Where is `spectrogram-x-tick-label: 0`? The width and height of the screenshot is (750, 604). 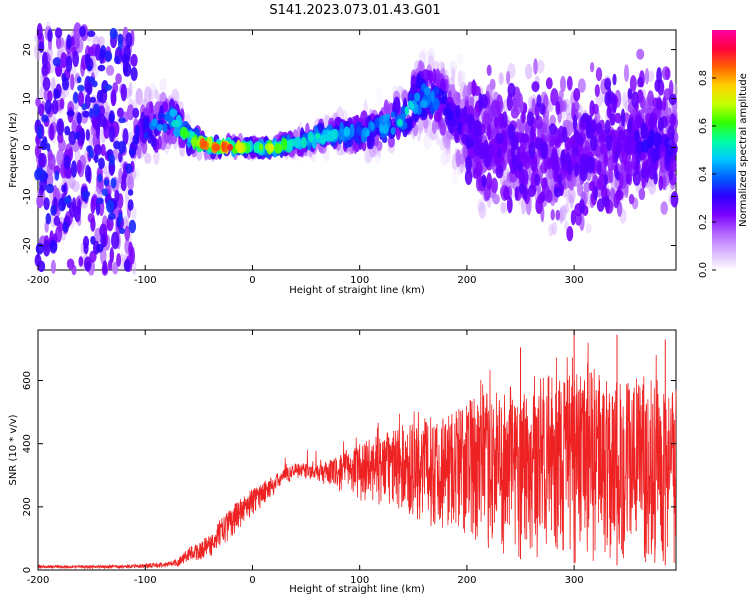 spectrogram-x-tick-label: 0 is located at coordinates (252, 280).